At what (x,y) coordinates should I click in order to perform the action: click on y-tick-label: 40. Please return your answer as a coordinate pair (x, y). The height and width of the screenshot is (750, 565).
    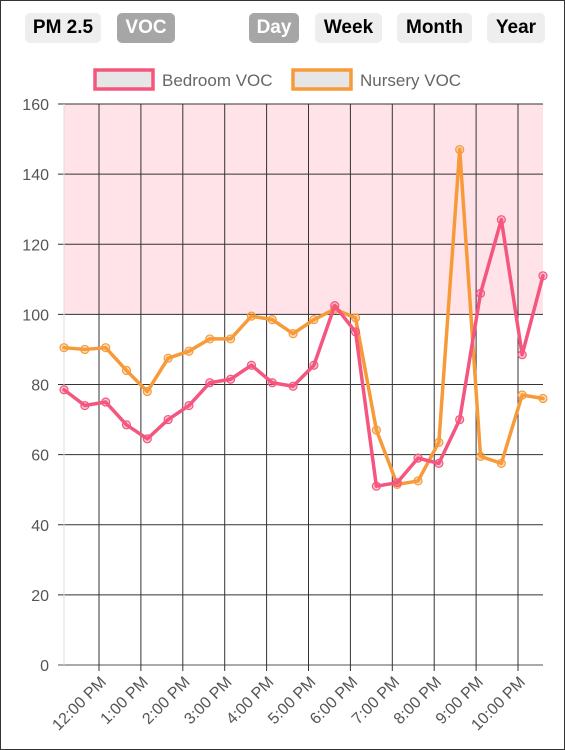
    Looking at the image, I should click on (40, 526).